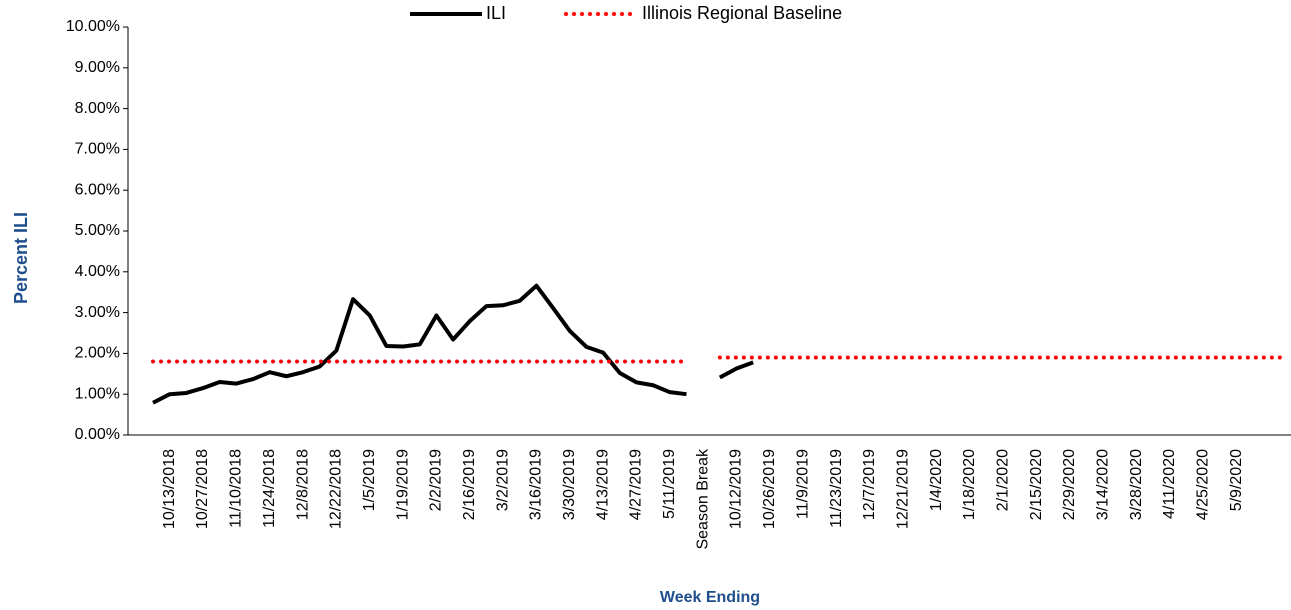 Image resolution: width=1291 pixels, height=610 pixels. I want to click on y-tick-label: 1.00%, so click(97, 393).